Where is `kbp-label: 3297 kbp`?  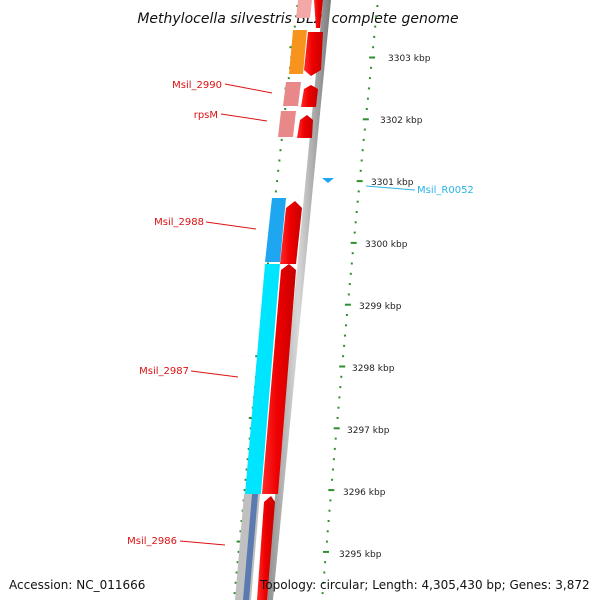
kbp-label: 3297 kbp is located at coordinates (368, 431).